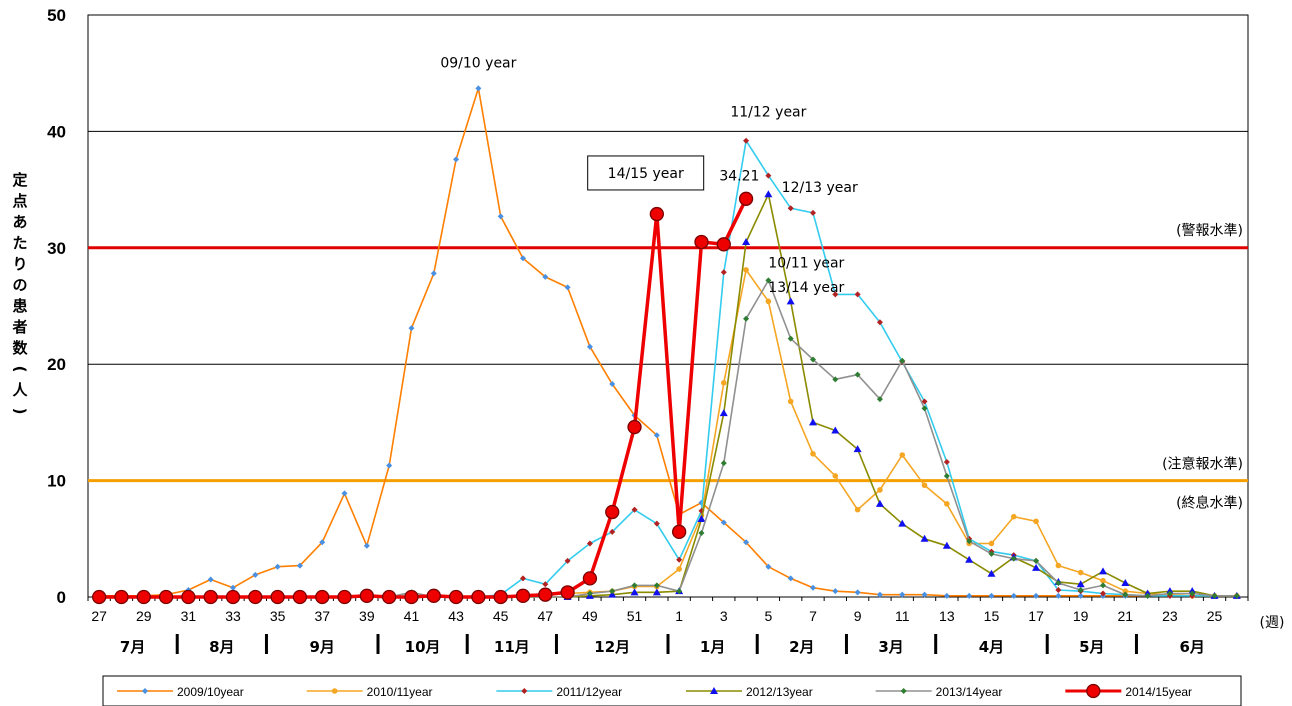 This screenshot has width=1292, height=706. What do you see at coordinates (902, 616) in the screenshot?
I see `x-tick-label: 11` at bounding box center [902, 616].